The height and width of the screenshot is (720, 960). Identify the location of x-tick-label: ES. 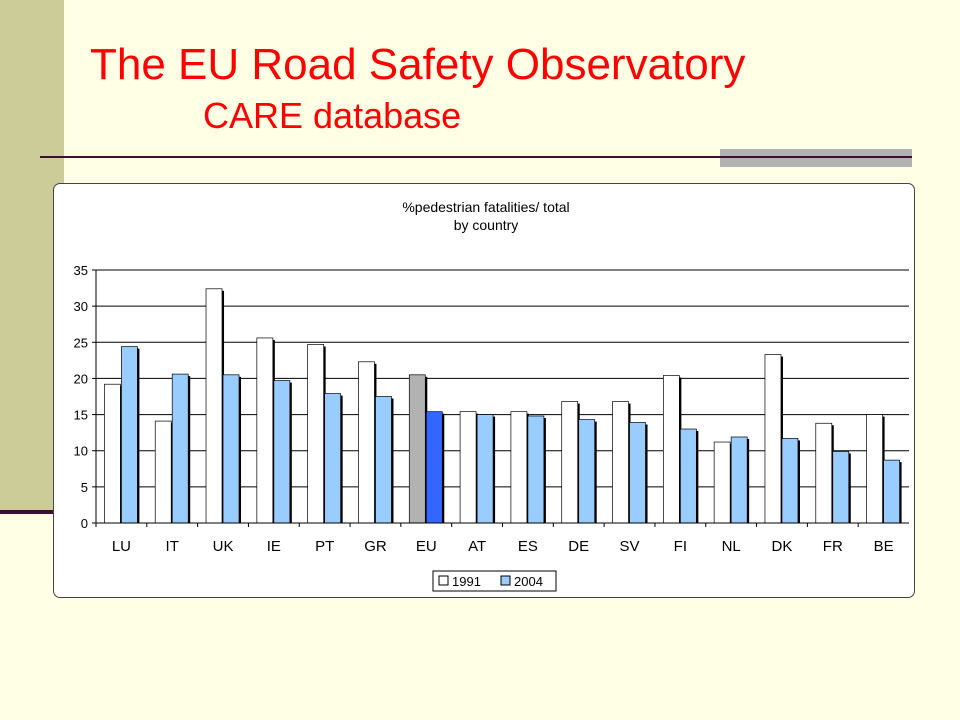
(528, 546).